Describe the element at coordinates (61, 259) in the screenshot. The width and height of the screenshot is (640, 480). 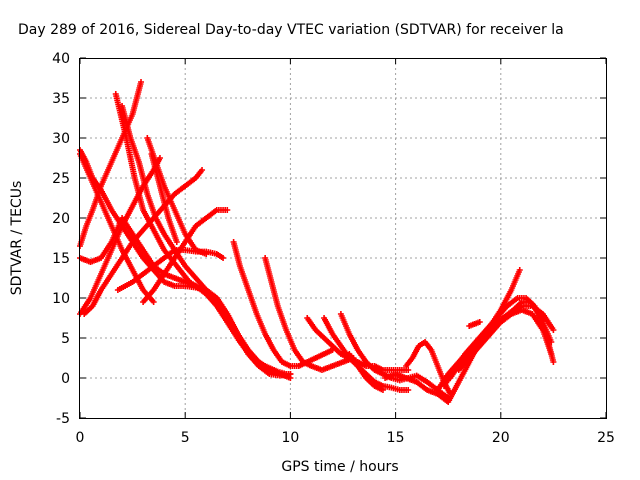
I see `y-tick-label: 15` at that location.